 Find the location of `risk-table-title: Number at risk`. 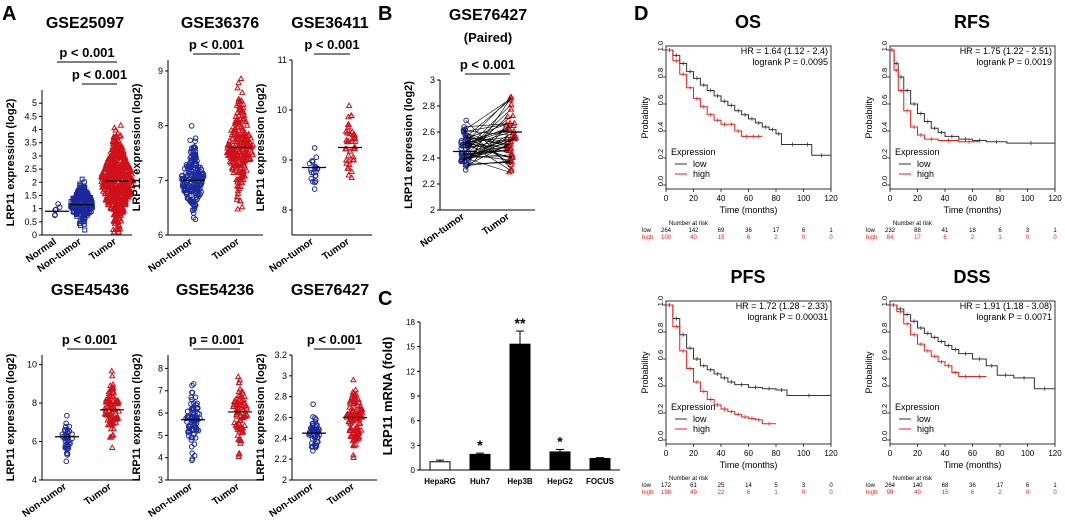

risk-table-title: Number at risk is located at coordinates (689, 224).